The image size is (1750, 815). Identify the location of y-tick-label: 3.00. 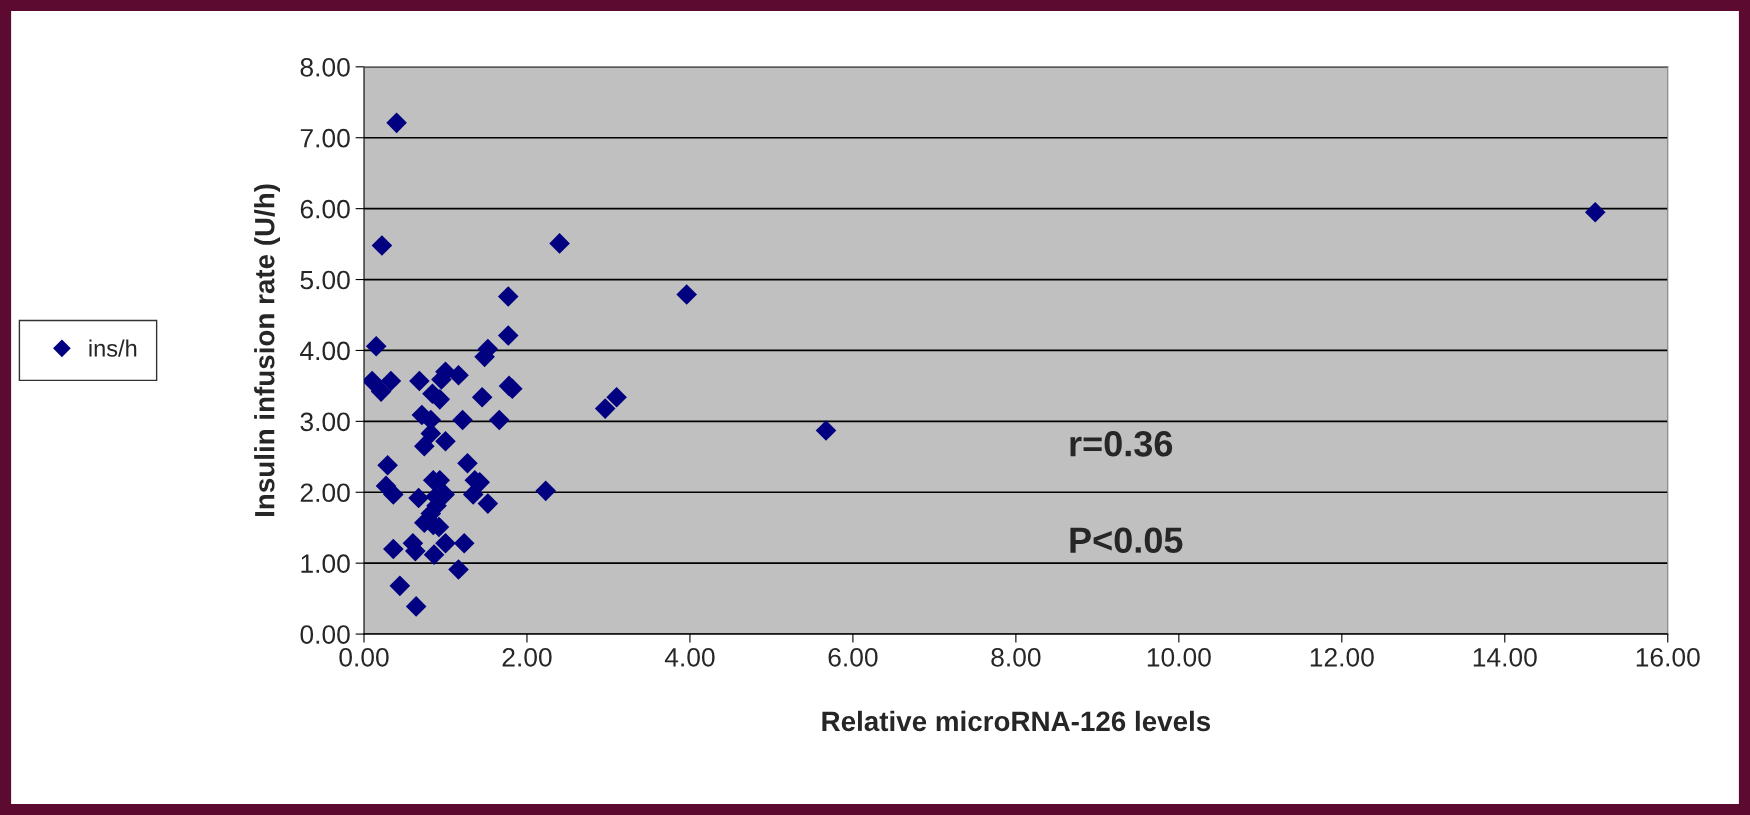
(325, 422).